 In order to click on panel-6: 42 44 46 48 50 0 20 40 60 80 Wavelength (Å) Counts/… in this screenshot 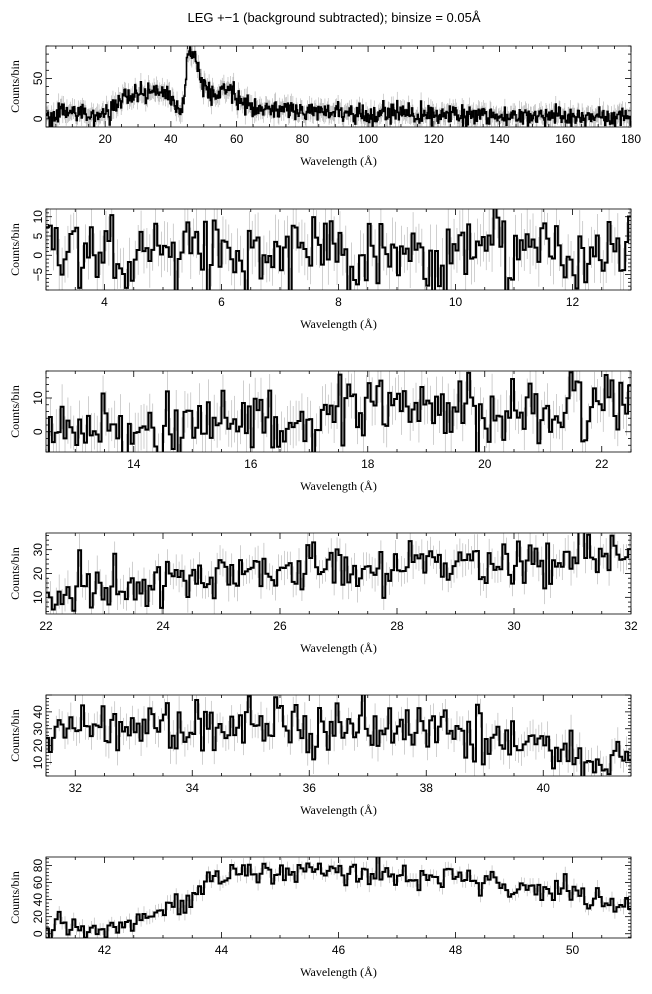, I will do `click(320, 917)`.